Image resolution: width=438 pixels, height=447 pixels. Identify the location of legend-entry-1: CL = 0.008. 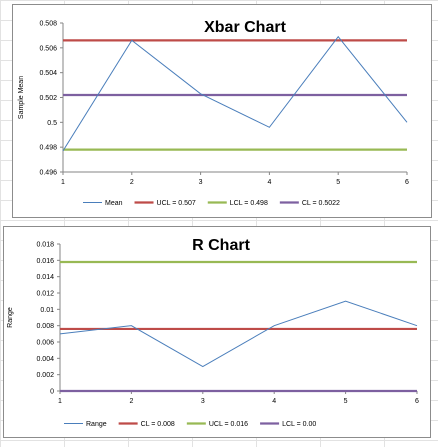
(158, 424).